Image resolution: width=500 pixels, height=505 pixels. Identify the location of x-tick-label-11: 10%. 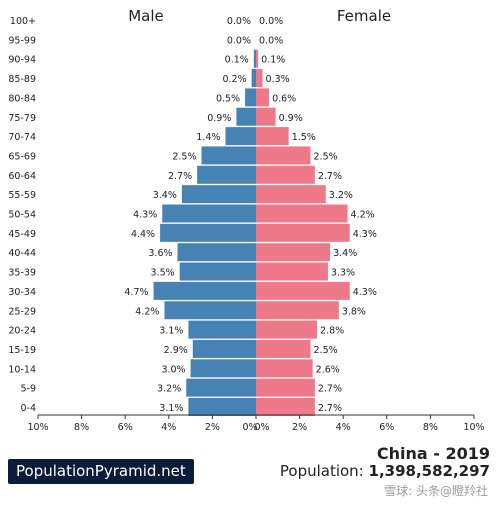
(473, 427).